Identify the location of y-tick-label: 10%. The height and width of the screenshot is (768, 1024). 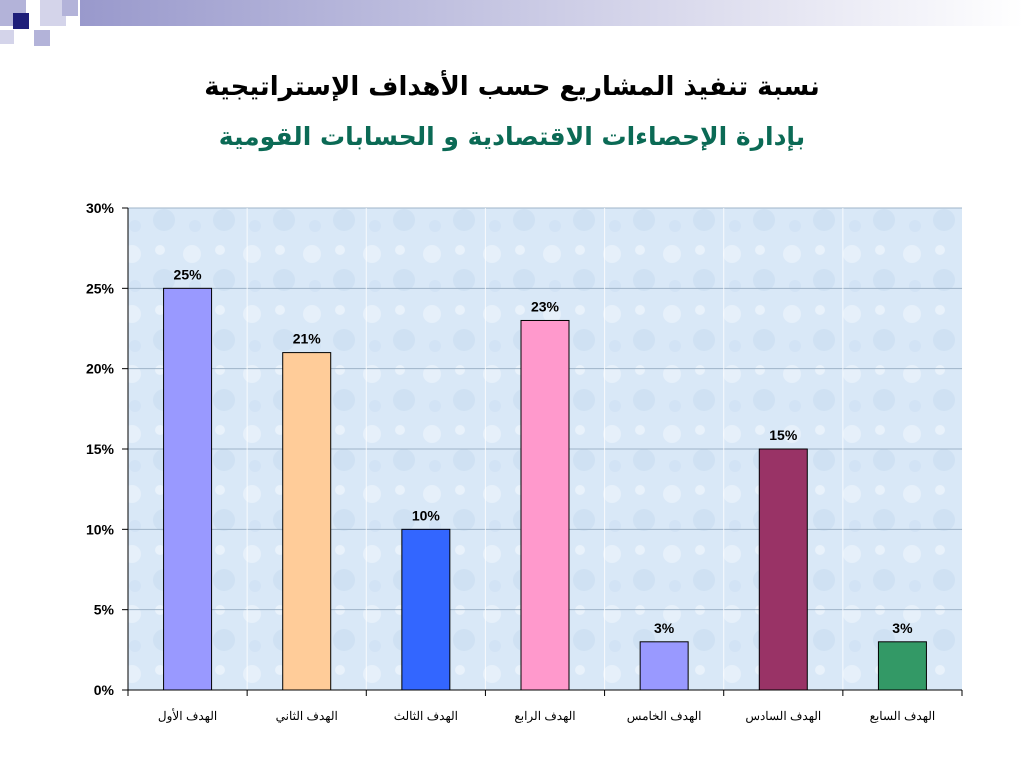
(100, 529).